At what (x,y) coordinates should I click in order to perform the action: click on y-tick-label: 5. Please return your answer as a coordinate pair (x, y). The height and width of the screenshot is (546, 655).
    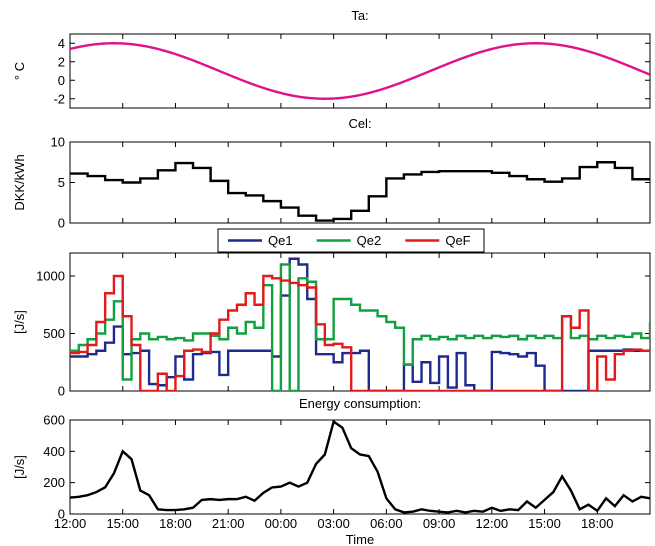
    Looking at the image, I should click on (61, 182).